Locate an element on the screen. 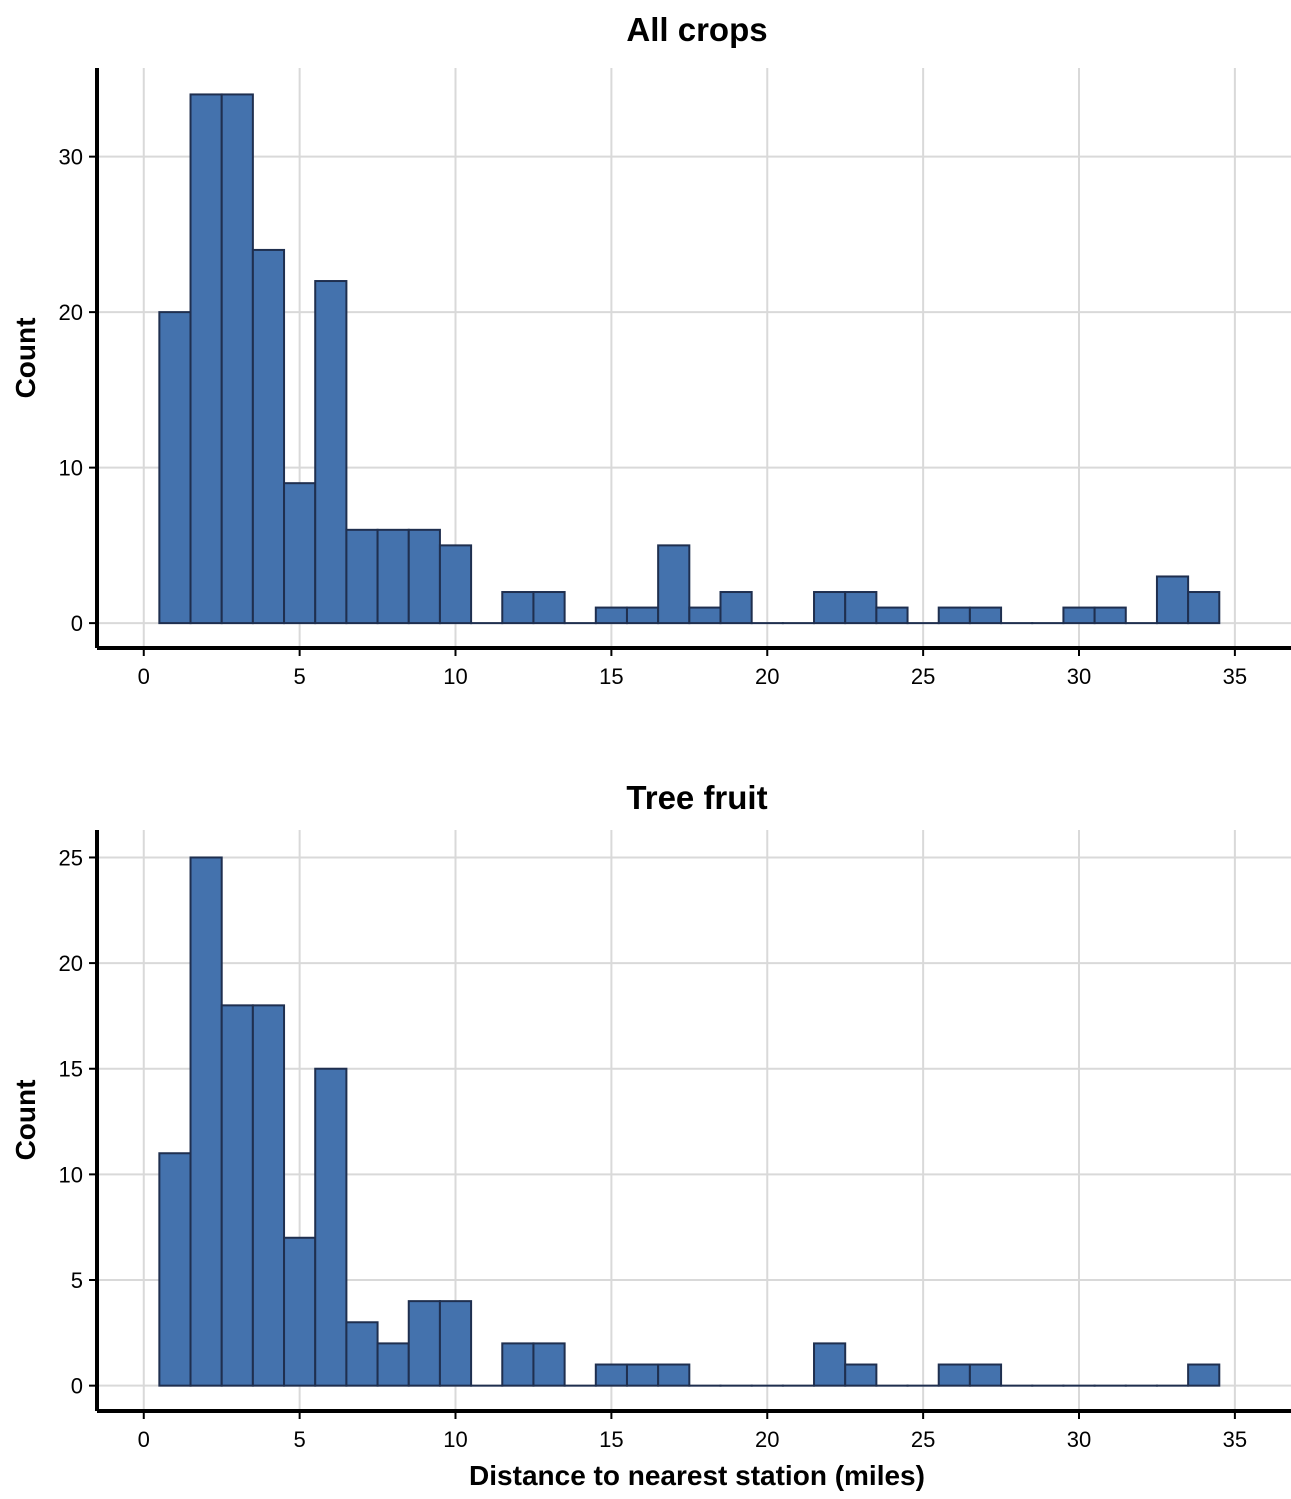  y-tick-label: 5 is located at coordinates (77, 1280).